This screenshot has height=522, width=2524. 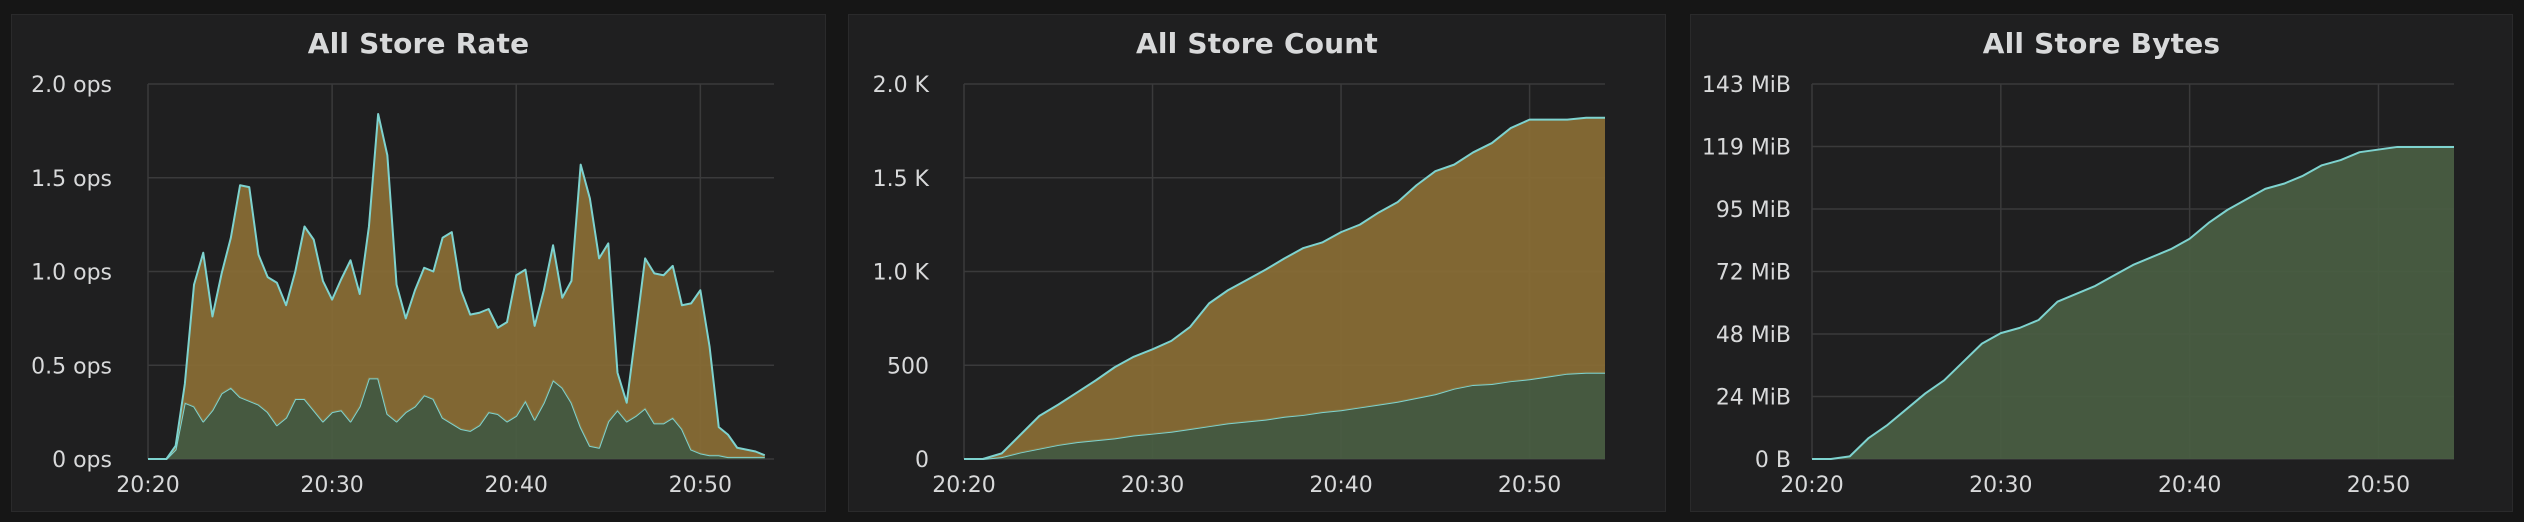 I want to click on y-tick-label: 24 MiB, so click(x=1753, y=398).